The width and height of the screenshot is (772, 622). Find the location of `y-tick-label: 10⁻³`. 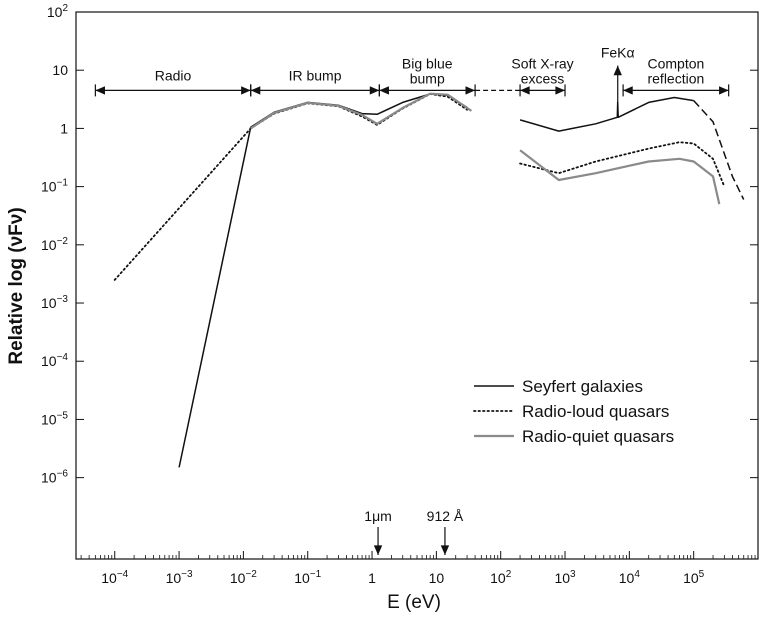

y-tick-label: 10⁻³ is located at coordinates (54, 302).